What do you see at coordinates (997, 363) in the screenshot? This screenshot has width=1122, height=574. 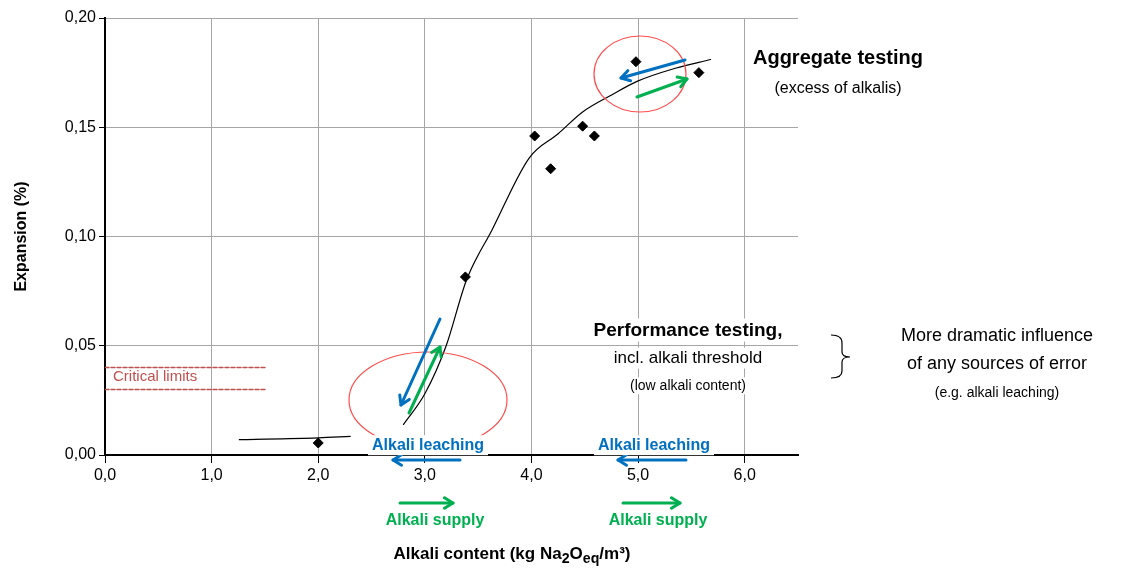 I see `text: of any sources of error` at bounding box center [997, 363].